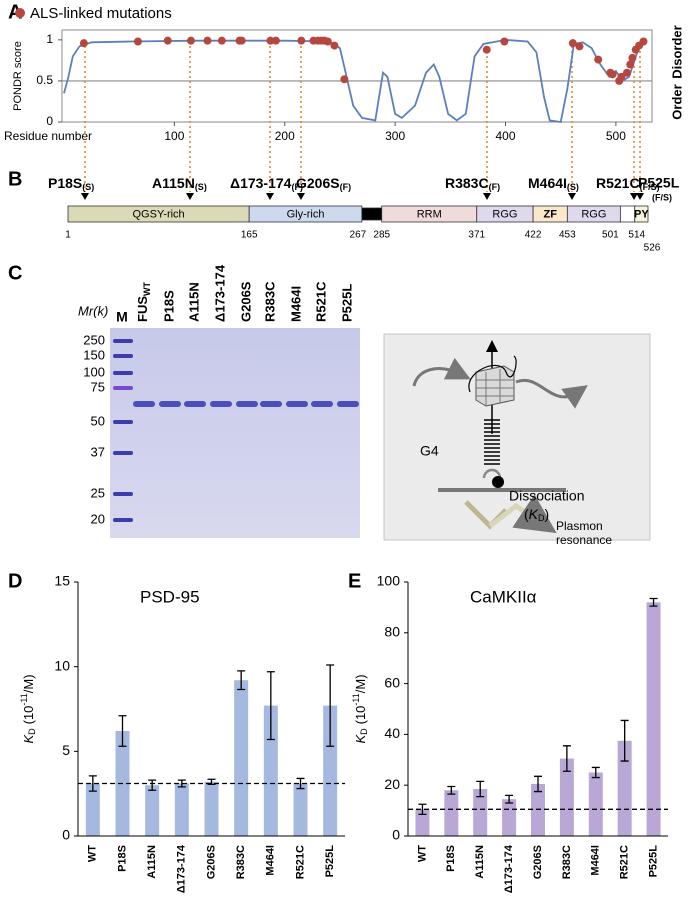 Image resolution: width=688 pixels, height=905 pixels. I want to click on boundary-label: 1, so click(68, 235).